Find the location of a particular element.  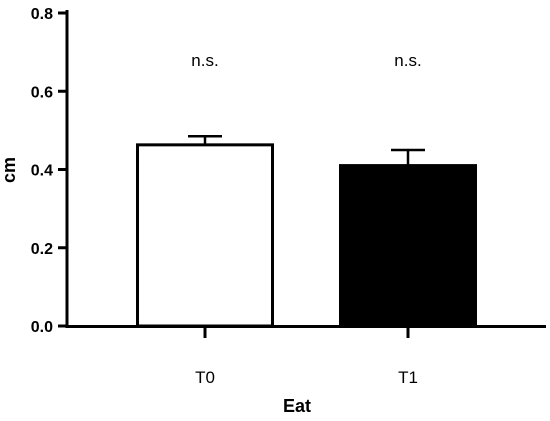

bar-t0 is located at coordinates (205, 235).